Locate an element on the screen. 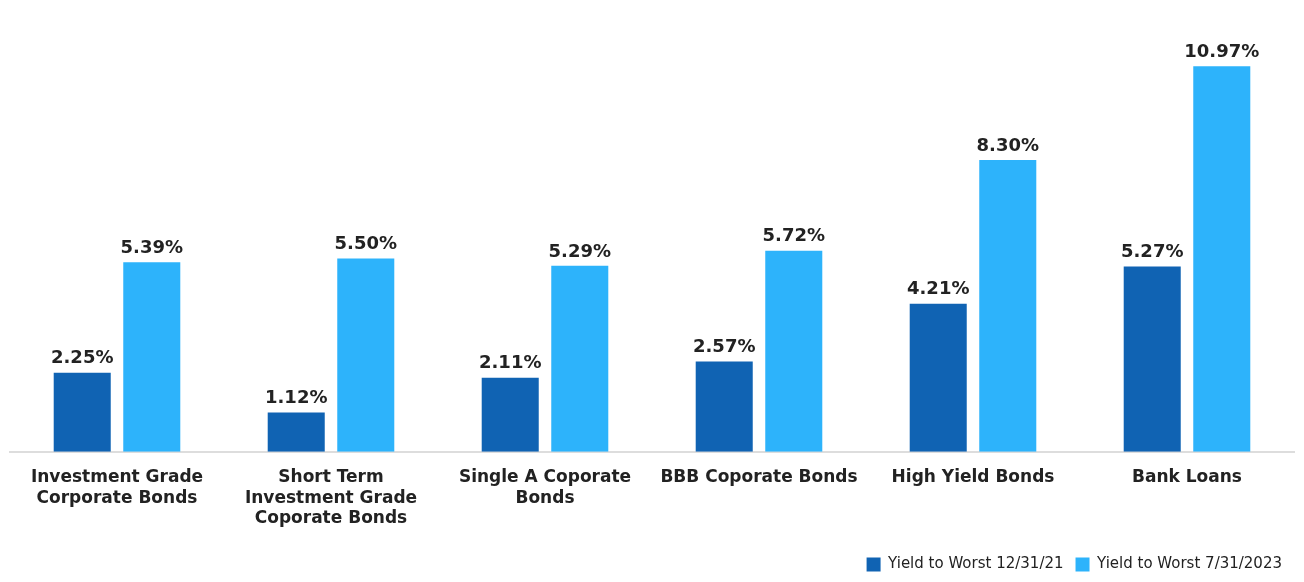  data-label: 8.30% is located at coordinates (1007, 144).